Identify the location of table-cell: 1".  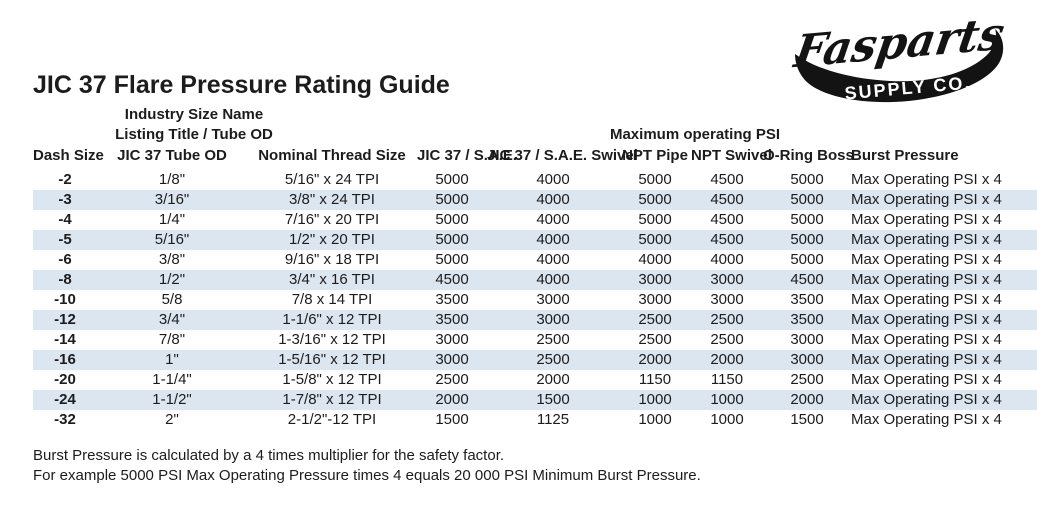
(172, 359).